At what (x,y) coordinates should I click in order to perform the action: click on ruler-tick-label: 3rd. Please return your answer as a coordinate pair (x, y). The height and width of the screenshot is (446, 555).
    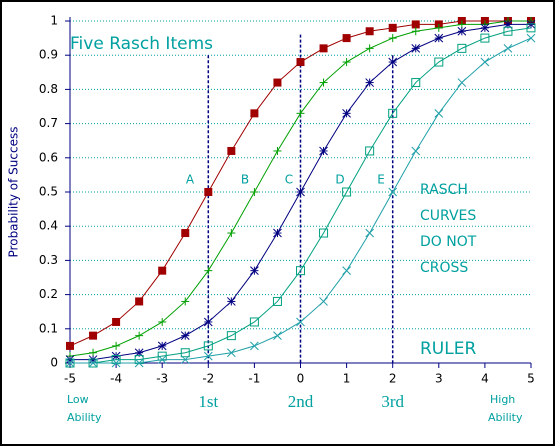
    Looking at the image, I should click on (392, 401).